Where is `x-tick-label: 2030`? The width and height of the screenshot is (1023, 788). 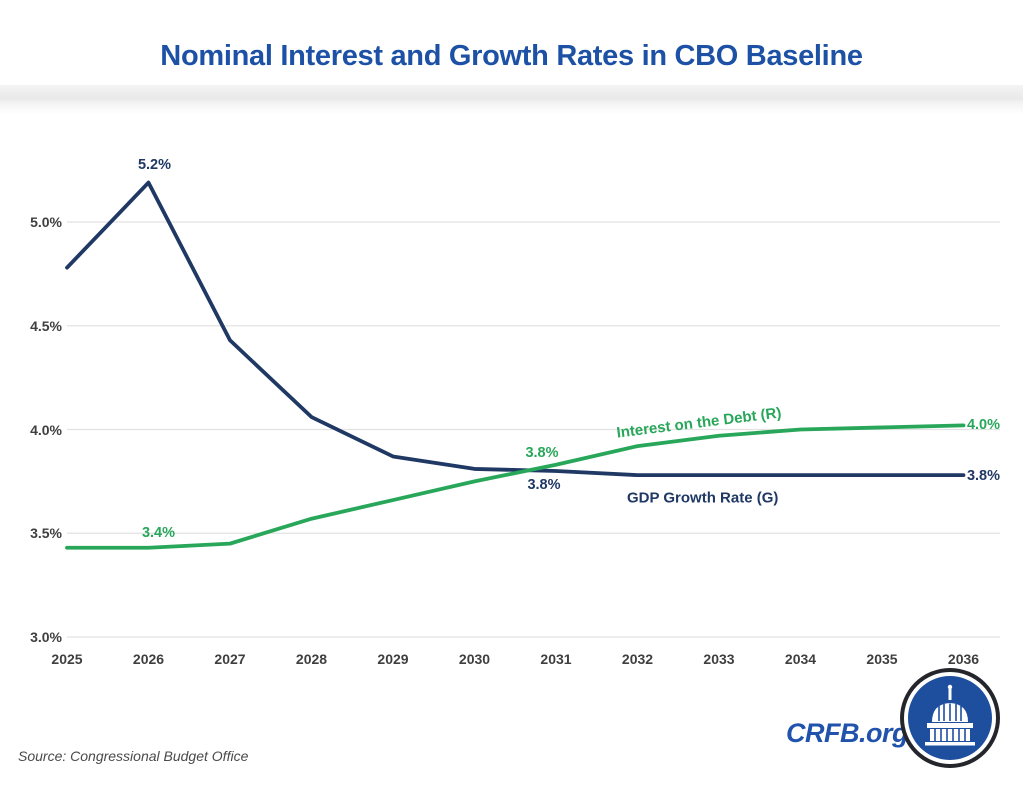
x-tick-label: 2030 is located at coordinates (474, 659).